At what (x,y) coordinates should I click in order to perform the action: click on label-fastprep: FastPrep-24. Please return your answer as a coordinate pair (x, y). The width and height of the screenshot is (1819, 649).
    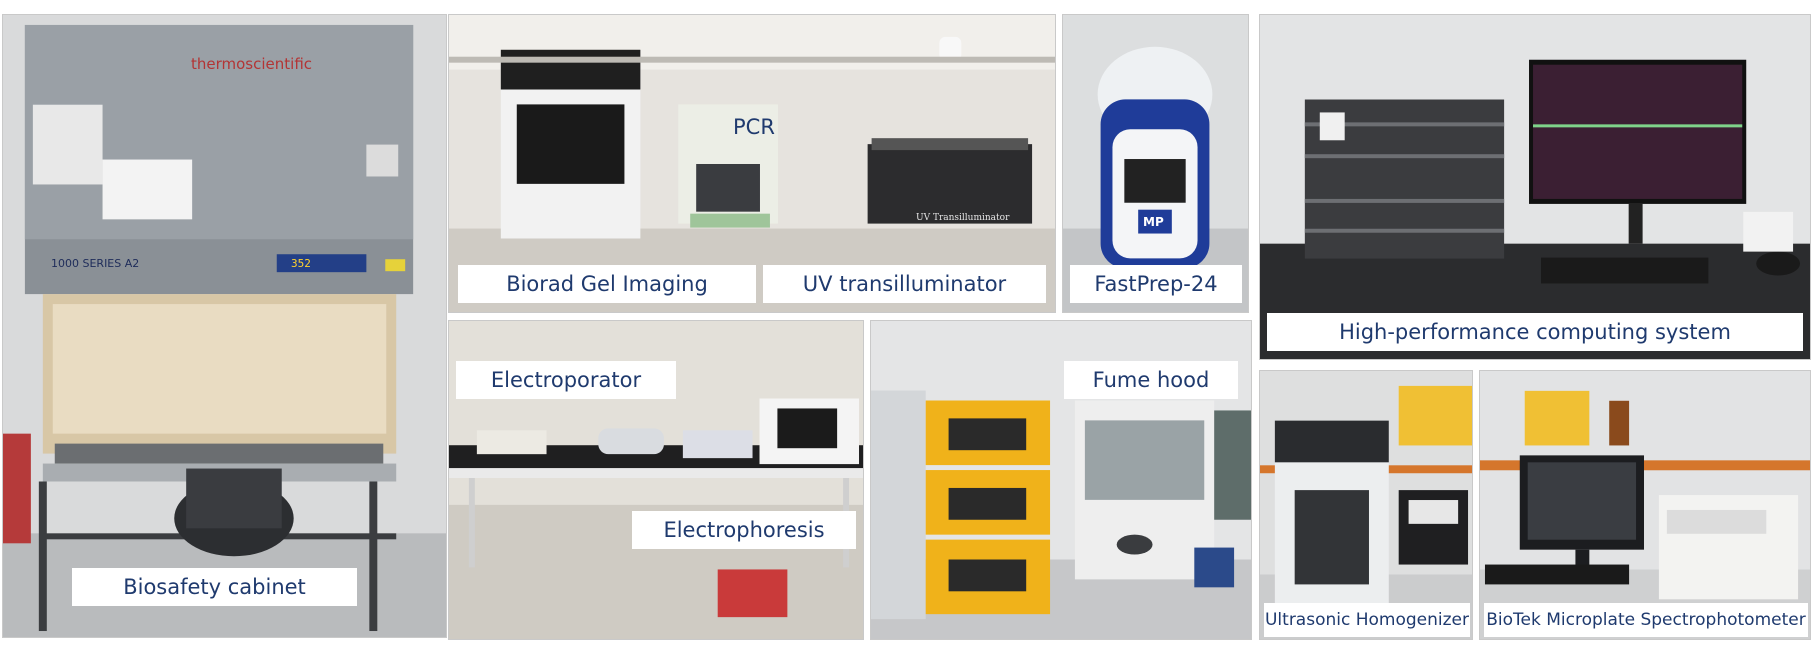
    Looking at the image, I should click on (1156, 284).